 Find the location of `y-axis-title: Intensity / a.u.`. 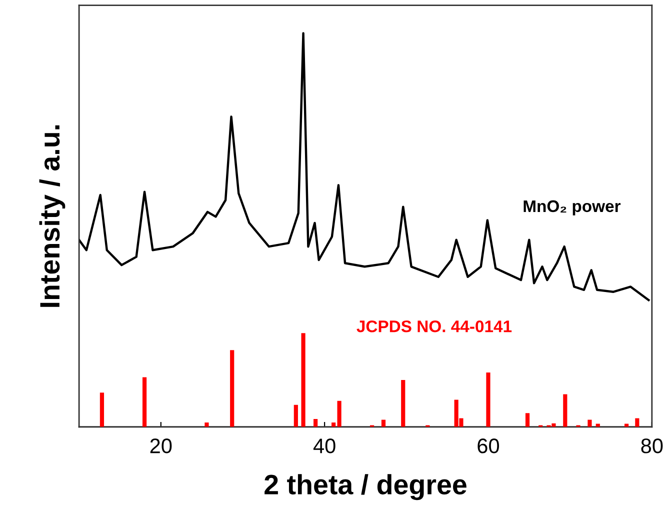

y-axis-title: Intensity / a.u. is located at coordinates (52, 216).